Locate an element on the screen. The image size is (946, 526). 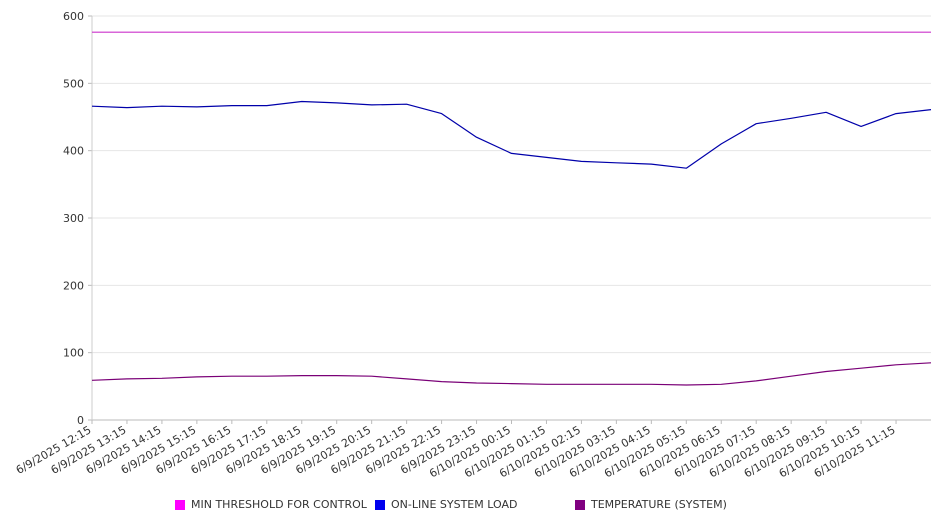
y-tick-label: 500 is located at coordinates (73, 83).